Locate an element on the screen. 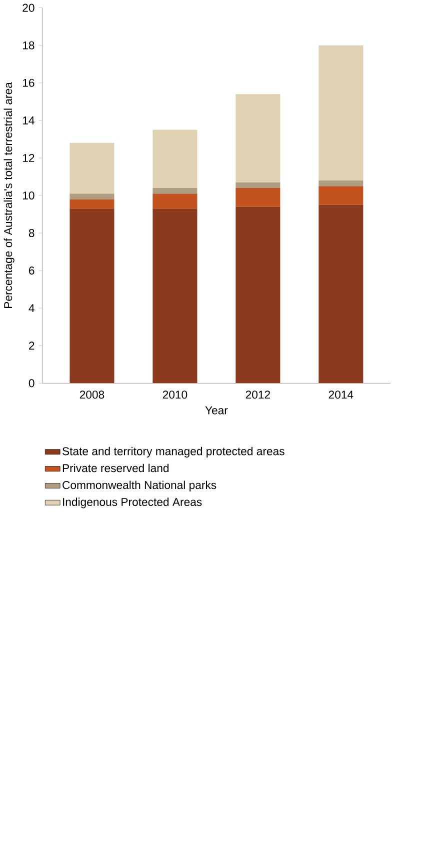 The image size is (427, 843). y-tick-label: 10 is located at coordinates (28, 195).